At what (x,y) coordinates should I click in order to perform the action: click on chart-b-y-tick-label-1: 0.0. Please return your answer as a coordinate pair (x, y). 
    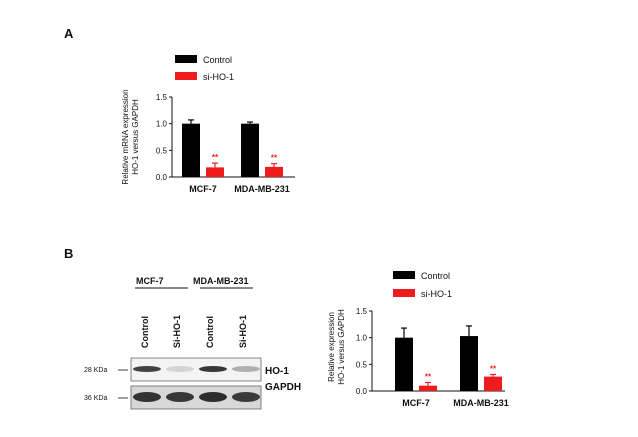
    Looking at the image, I should click on (362, 391).